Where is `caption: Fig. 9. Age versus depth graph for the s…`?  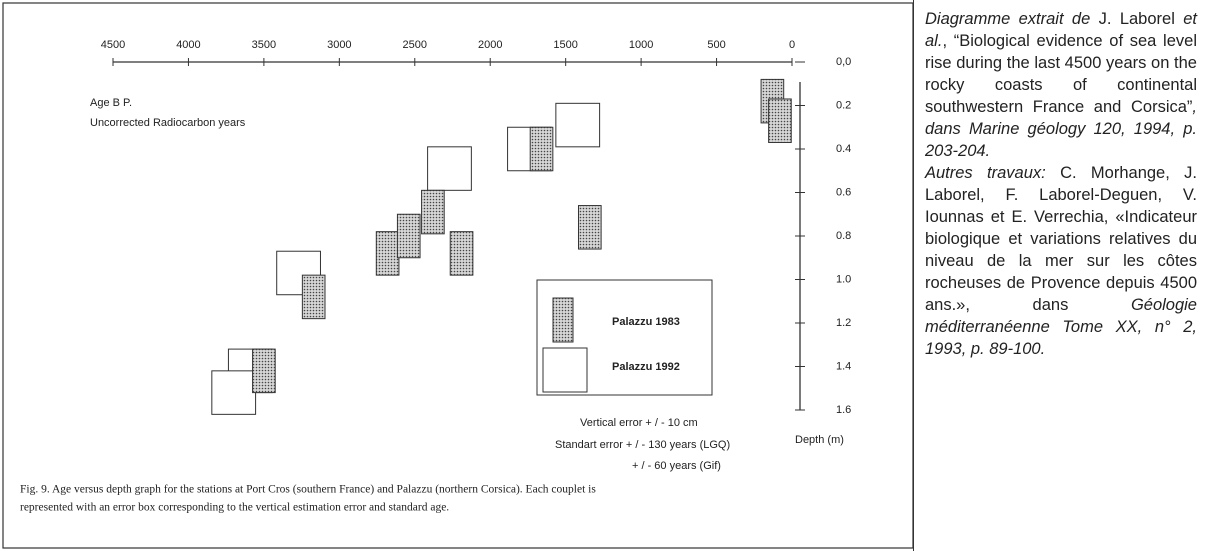 caption: Fig. 9. Age versus depth graph for the s… is located at coordinates (308, 490).